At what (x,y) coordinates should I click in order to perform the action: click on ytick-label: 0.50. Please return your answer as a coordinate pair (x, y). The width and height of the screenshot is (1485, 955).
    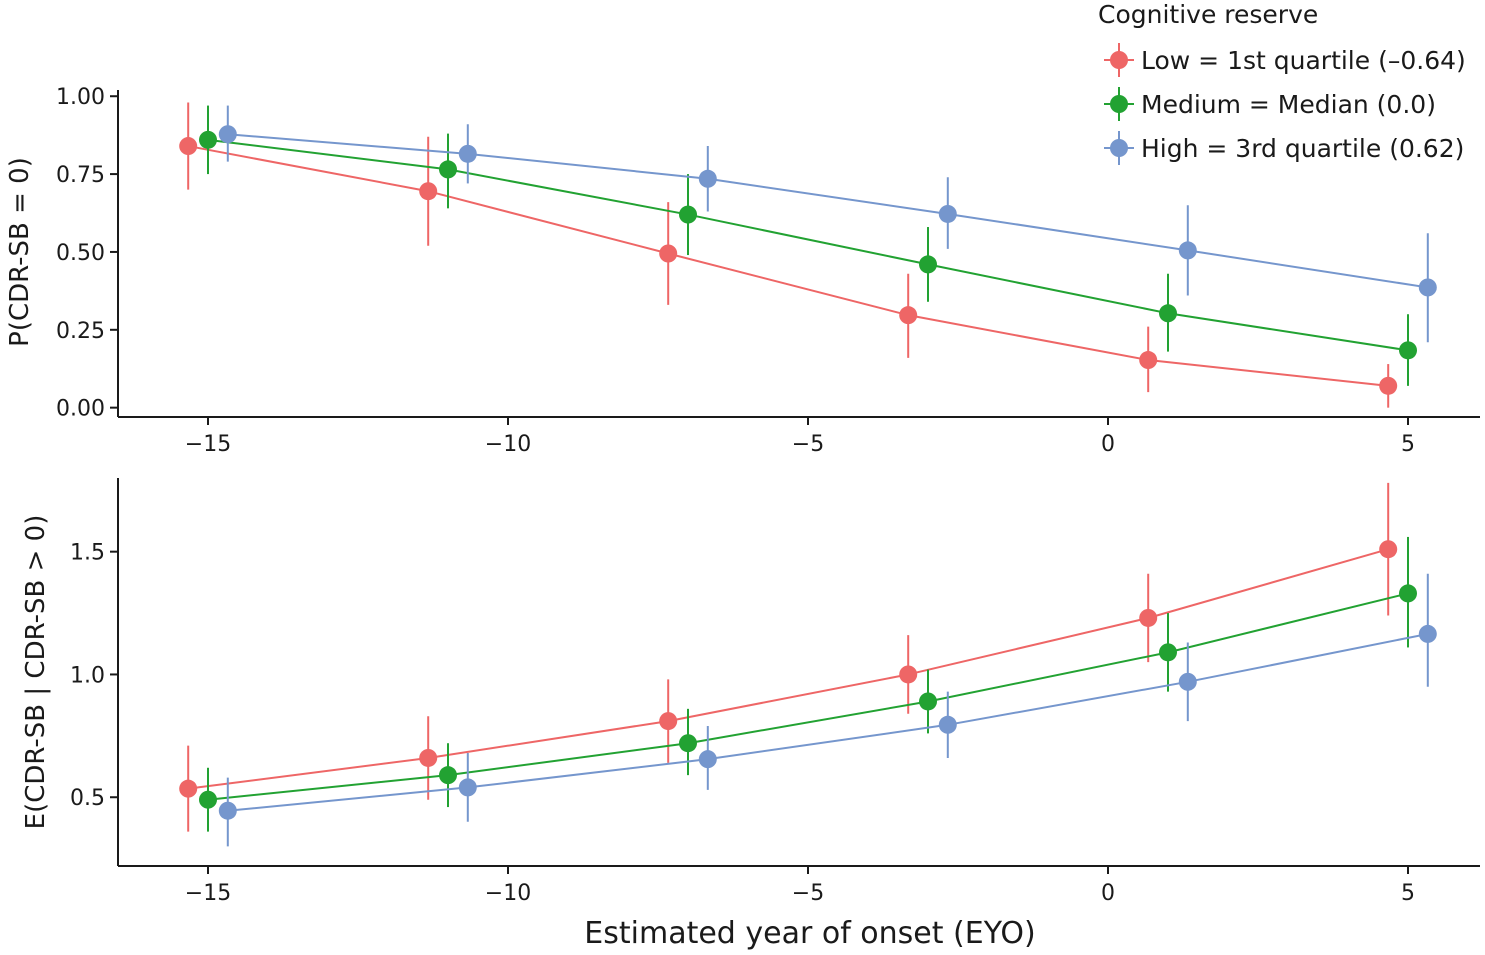
    Looking at the image, I should click on (80, 253).